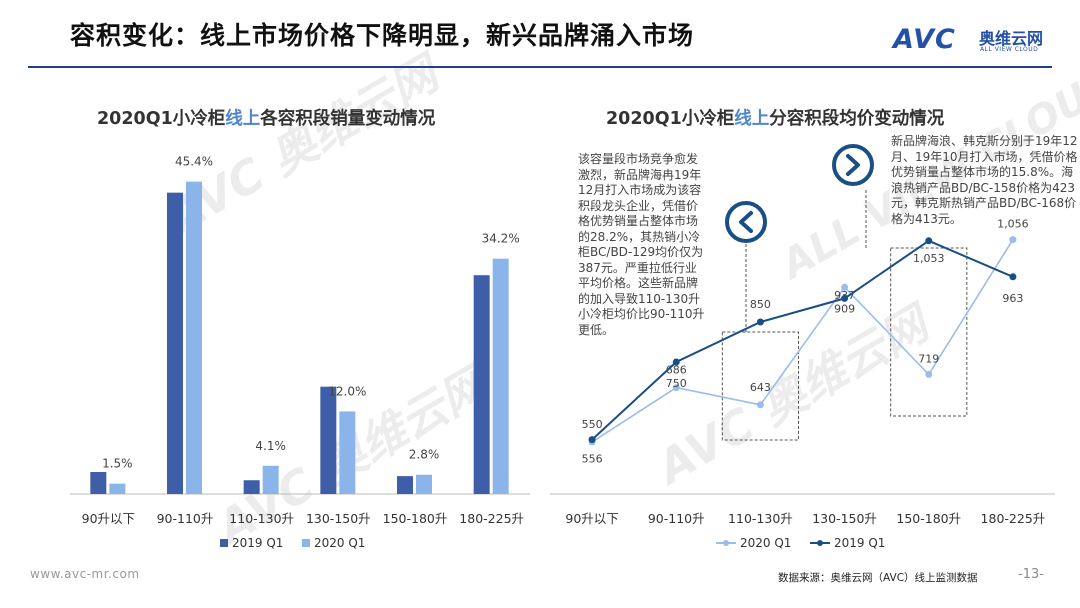  I want to click on line-x-tick-label: 180-225升, so click(1013, 518).